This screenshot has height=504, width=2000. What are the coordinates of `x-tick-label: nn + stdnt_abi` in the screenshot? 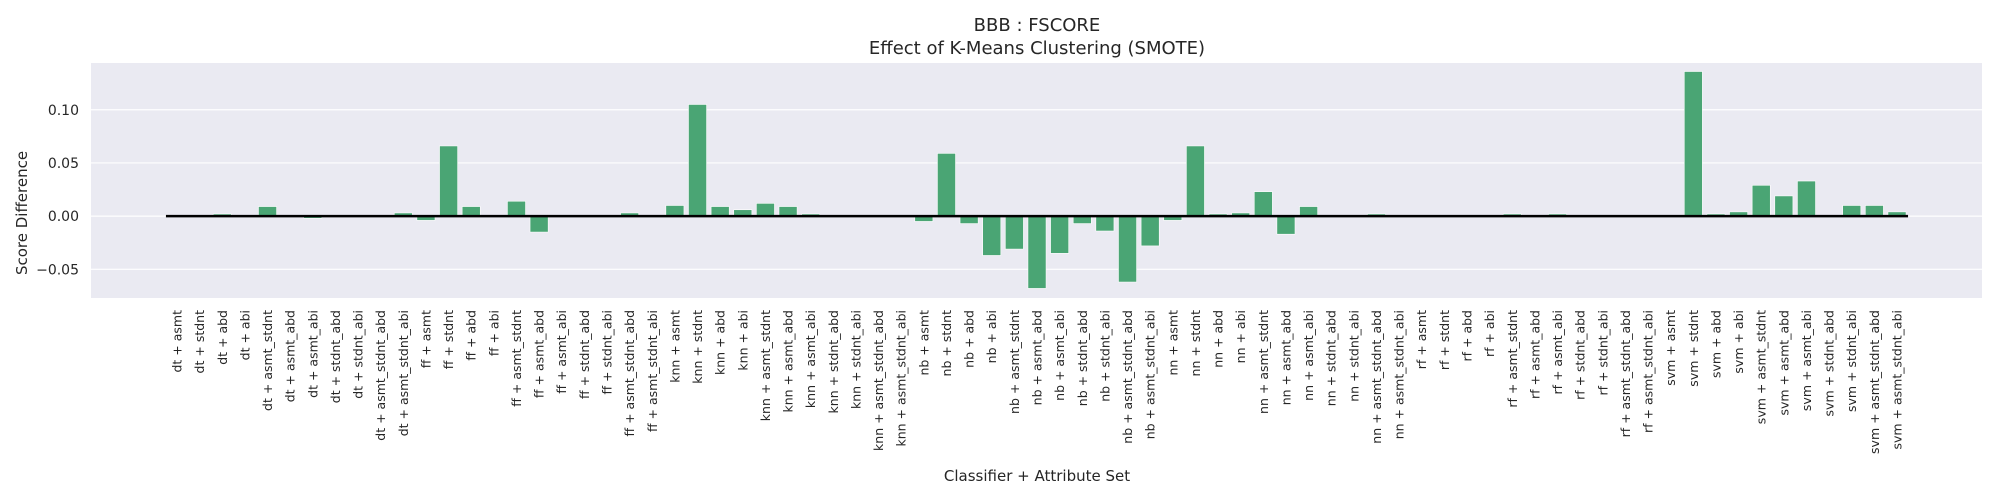 It's located at (1353, 356).